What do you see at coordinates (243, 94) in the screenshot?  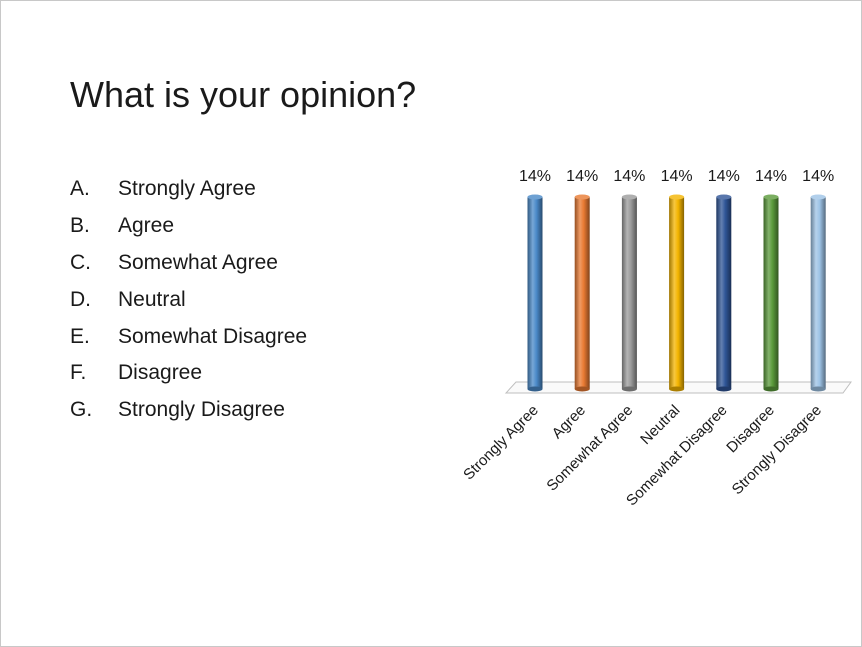 I see `slide-title: What is your opinion?` at bounding box center [243, 94].